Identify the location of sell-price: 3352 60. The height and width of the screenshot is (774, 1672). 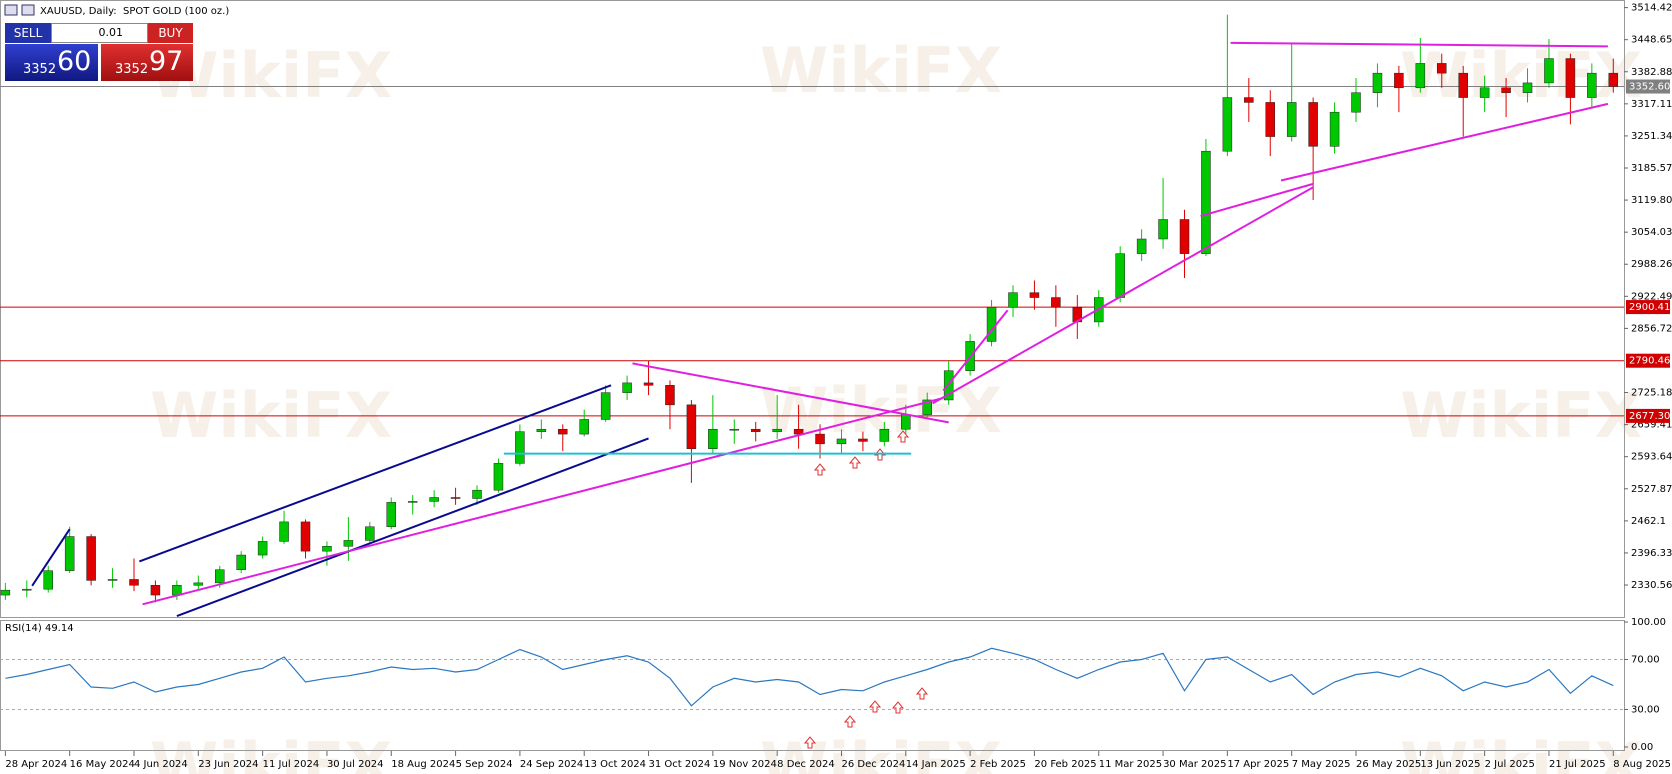
(51, 62).